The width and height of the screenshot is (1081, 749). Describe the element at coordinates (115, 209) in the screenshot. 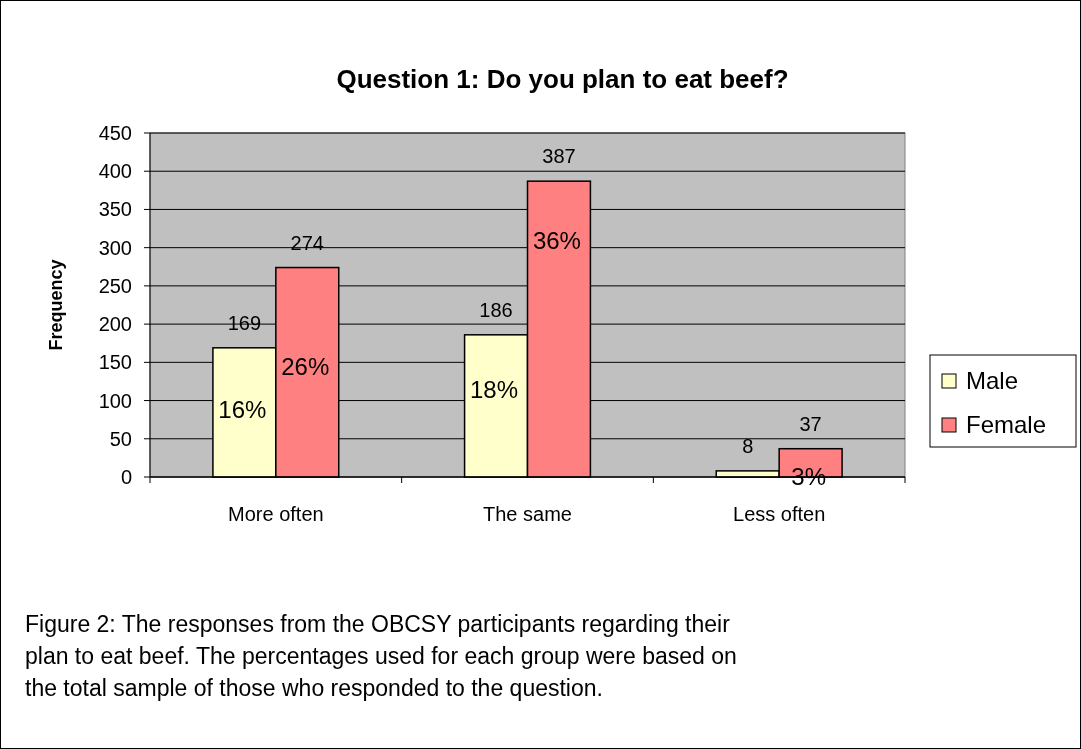

I see `y-tick-label: 350` at that location.